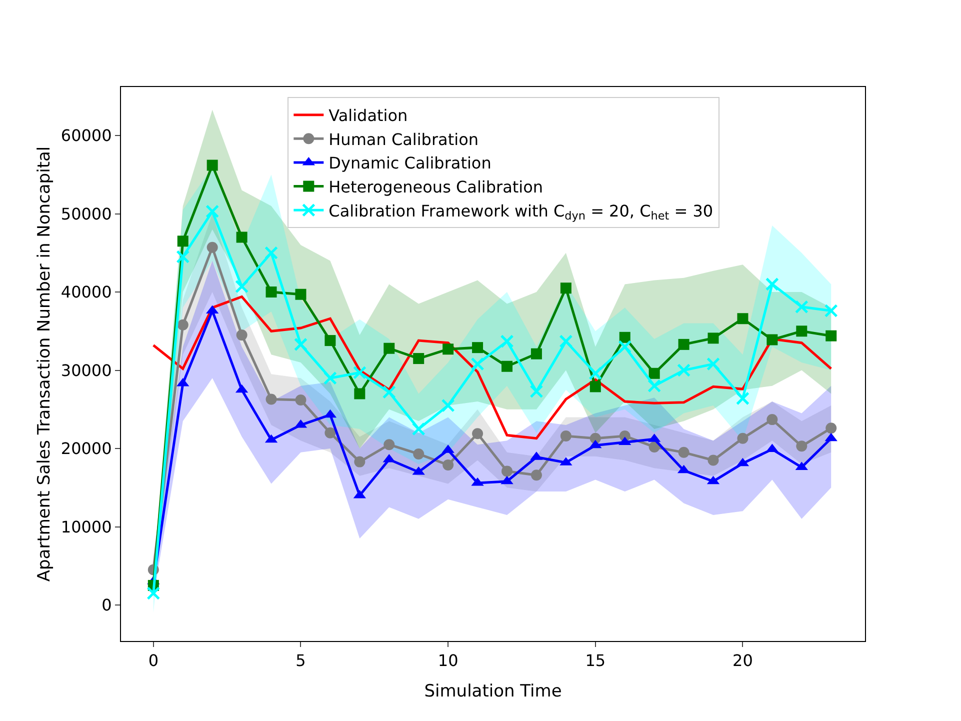 The image size is (961, 721). Describe the element at coordinates (86, 448) in the screenshot. I see `y-tick-label: 20000` at that location.